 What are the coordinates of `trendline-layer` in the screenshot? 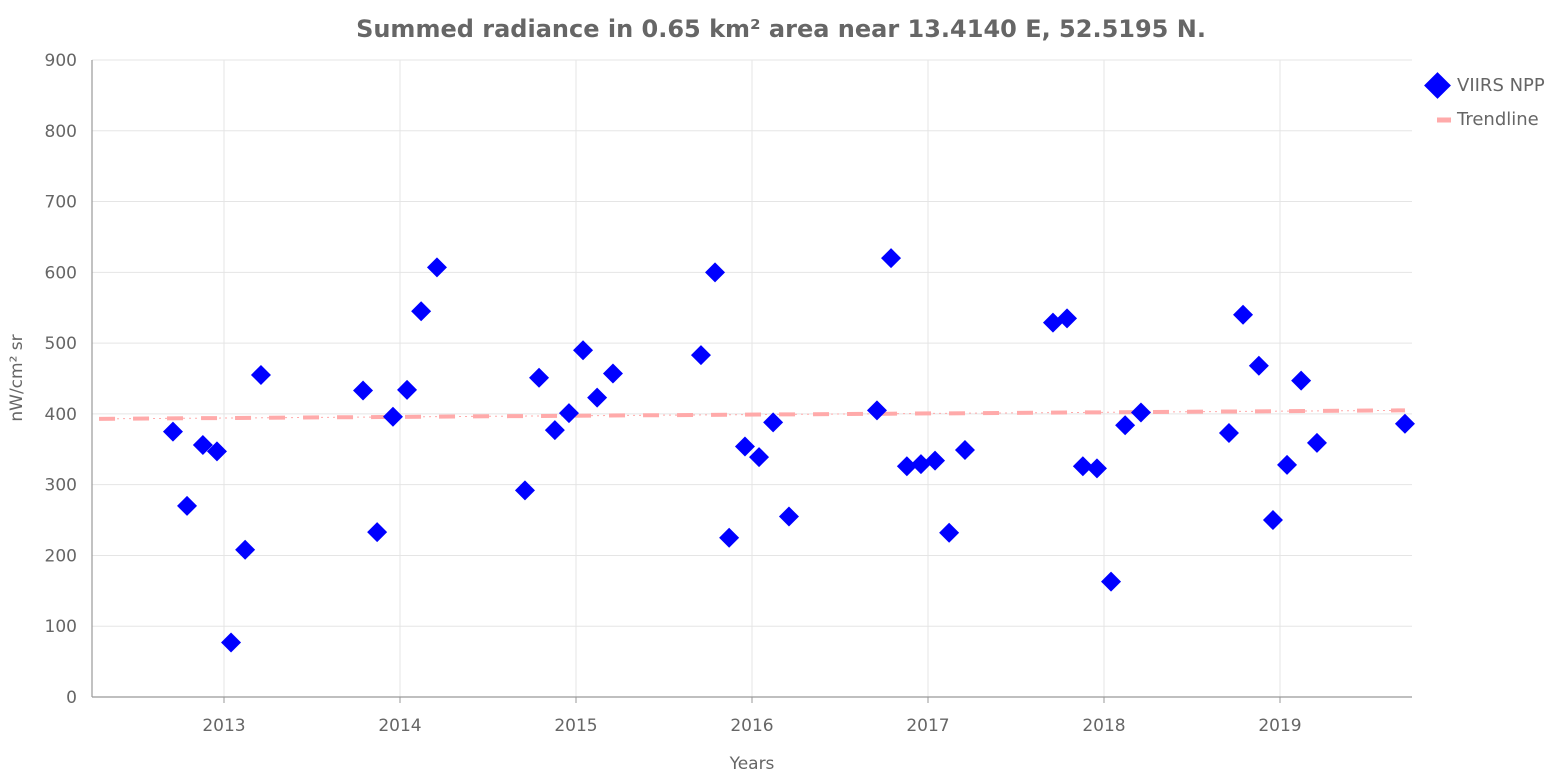 It's located at (752, 414).